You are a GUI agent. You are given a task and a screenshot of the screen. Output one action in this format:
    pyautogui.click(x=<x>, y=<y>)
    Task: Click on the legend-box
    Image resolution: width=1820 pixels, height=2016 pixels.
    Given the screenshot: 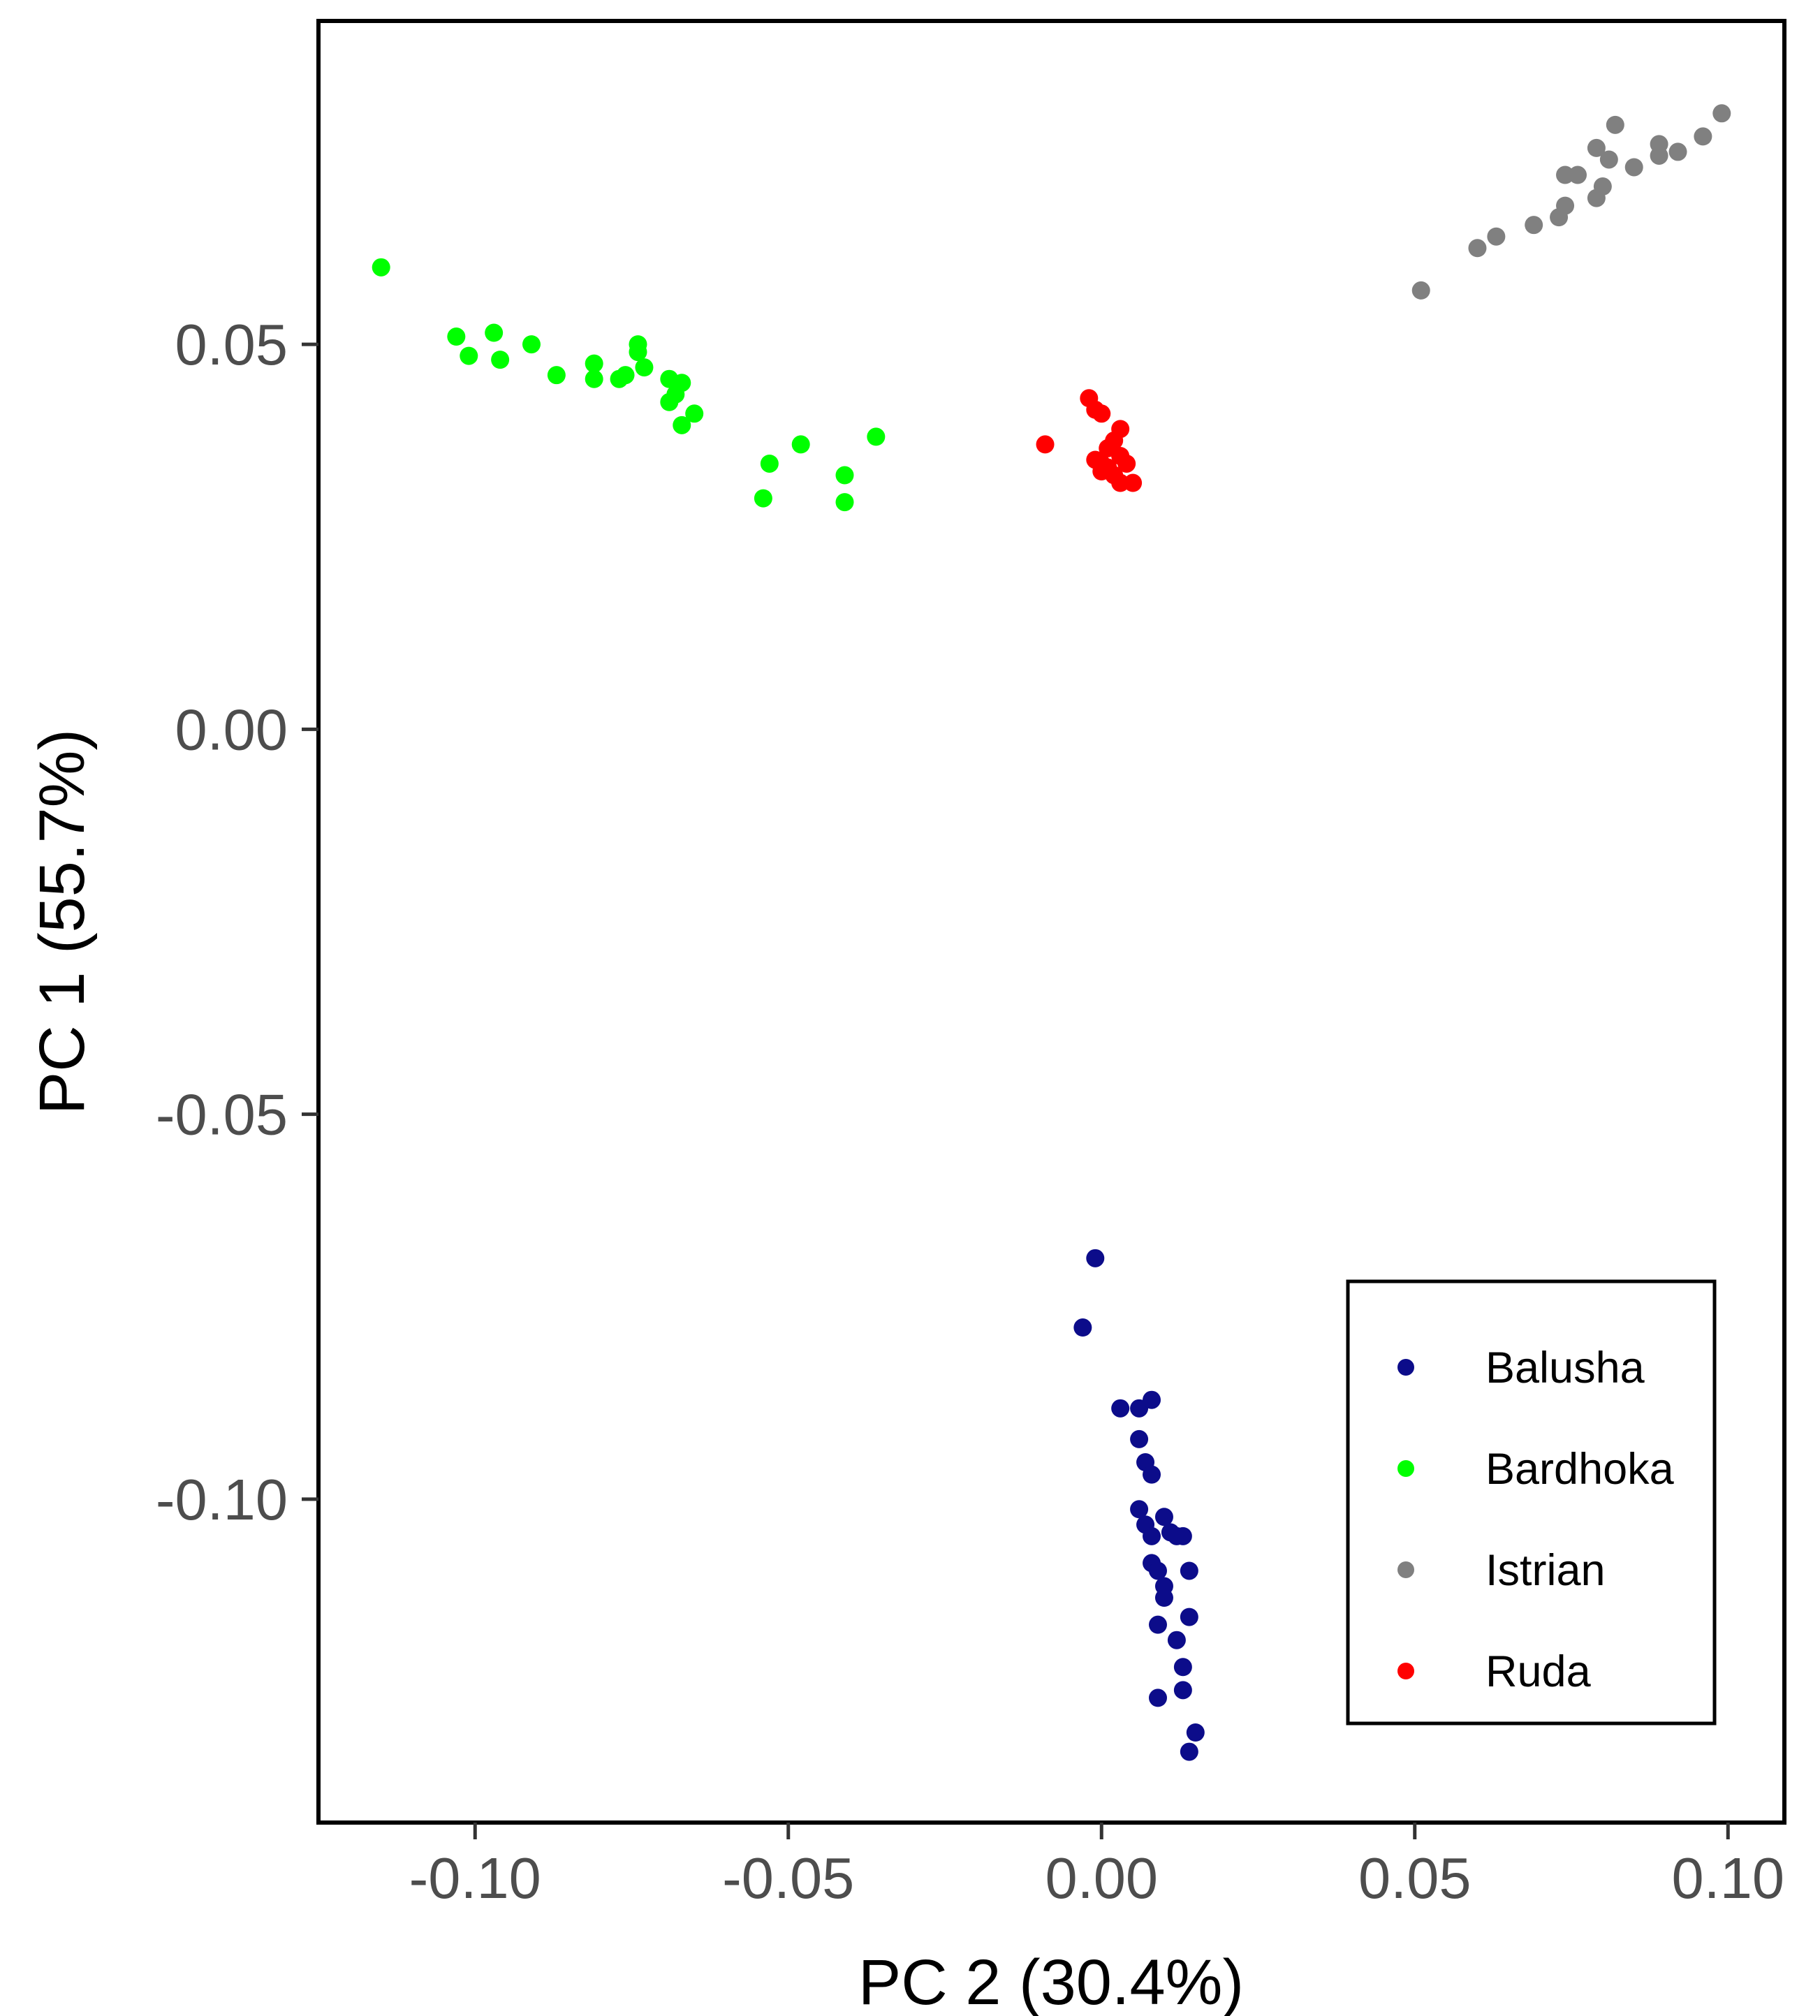 What is the action you would take?
    pyautogui.click(x=1531, y=1502)
    